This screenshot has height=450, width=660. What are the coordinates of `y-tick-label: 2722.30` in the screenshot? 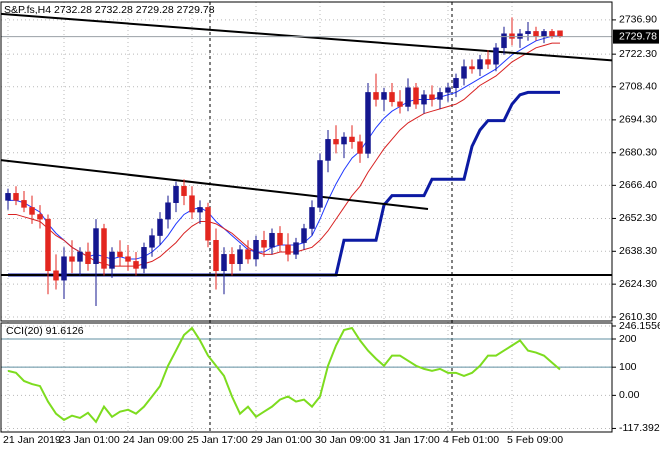 It's located at (638, 54).